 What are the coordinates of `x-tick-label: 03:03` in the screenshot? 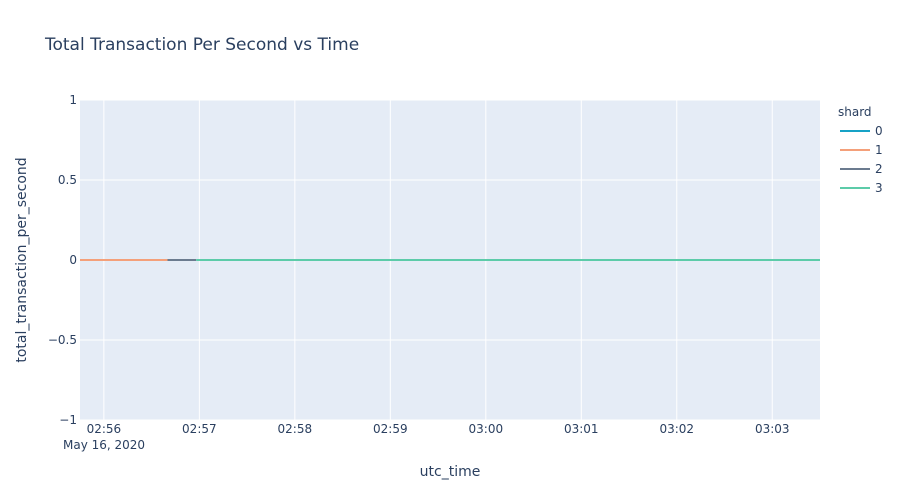 It's located at (772, 429).